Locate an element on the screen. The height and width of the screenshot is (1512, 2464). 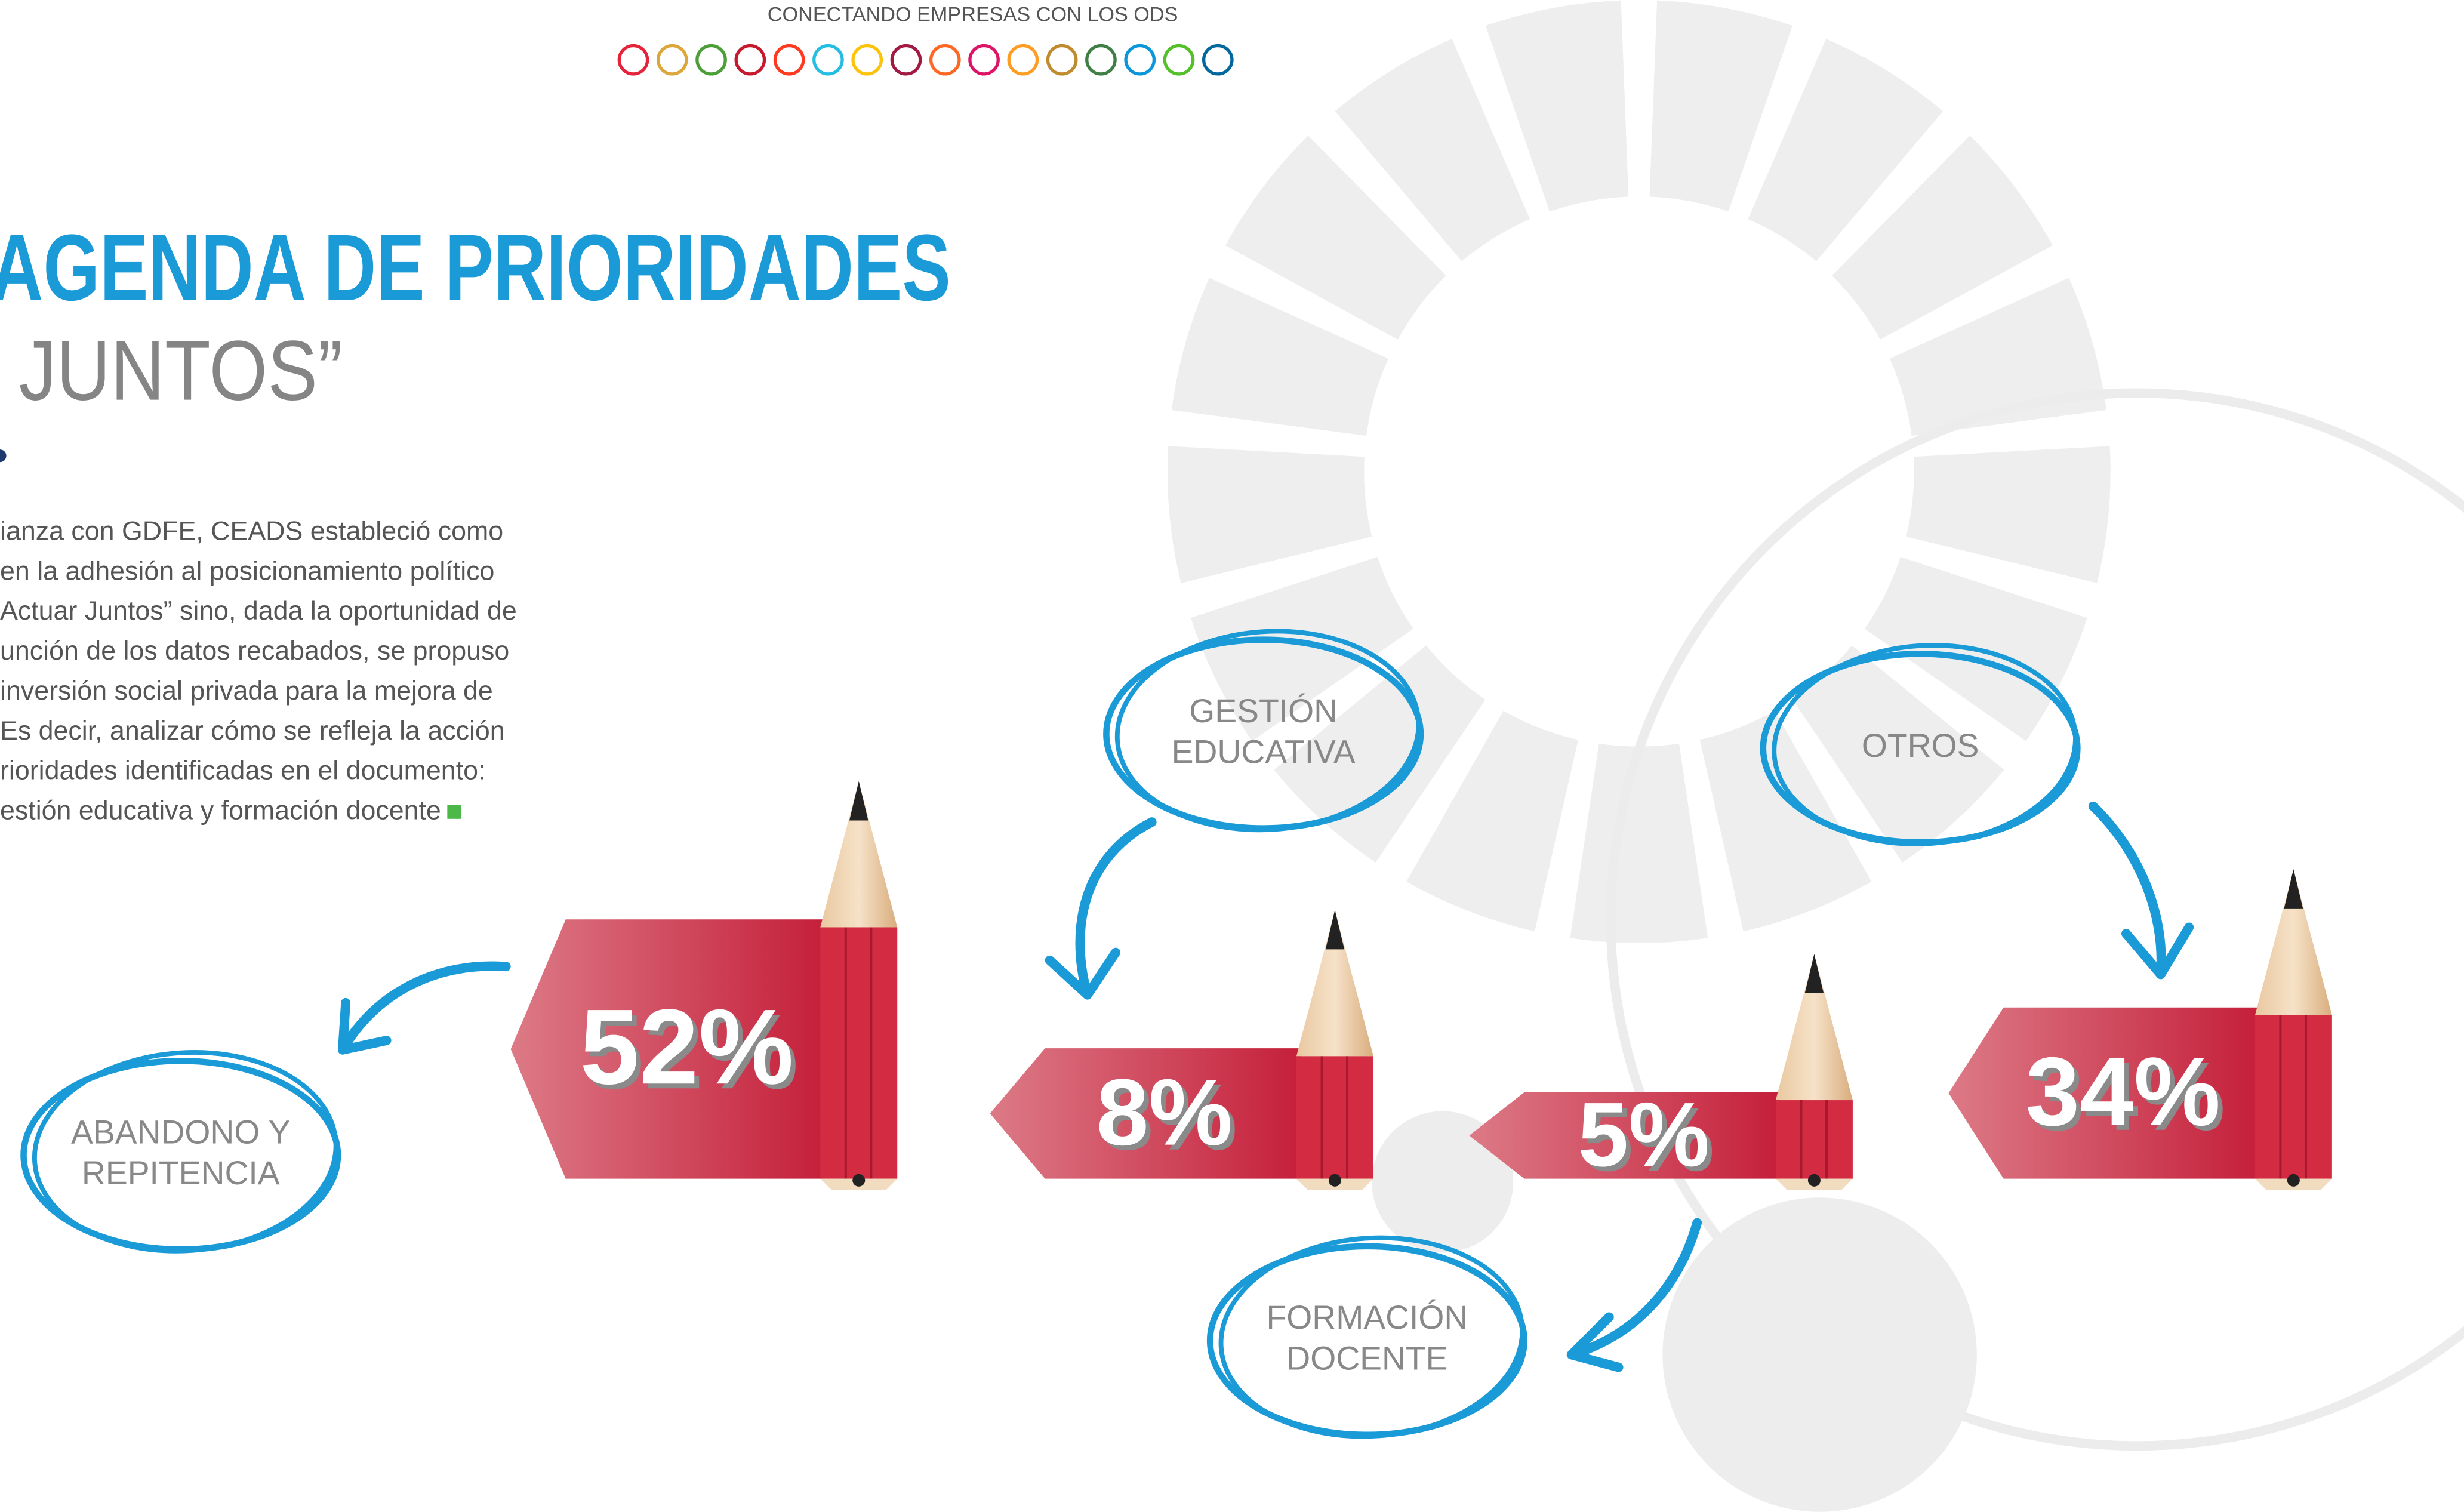
percent: 5% is located at coordinates (1644, 1134).